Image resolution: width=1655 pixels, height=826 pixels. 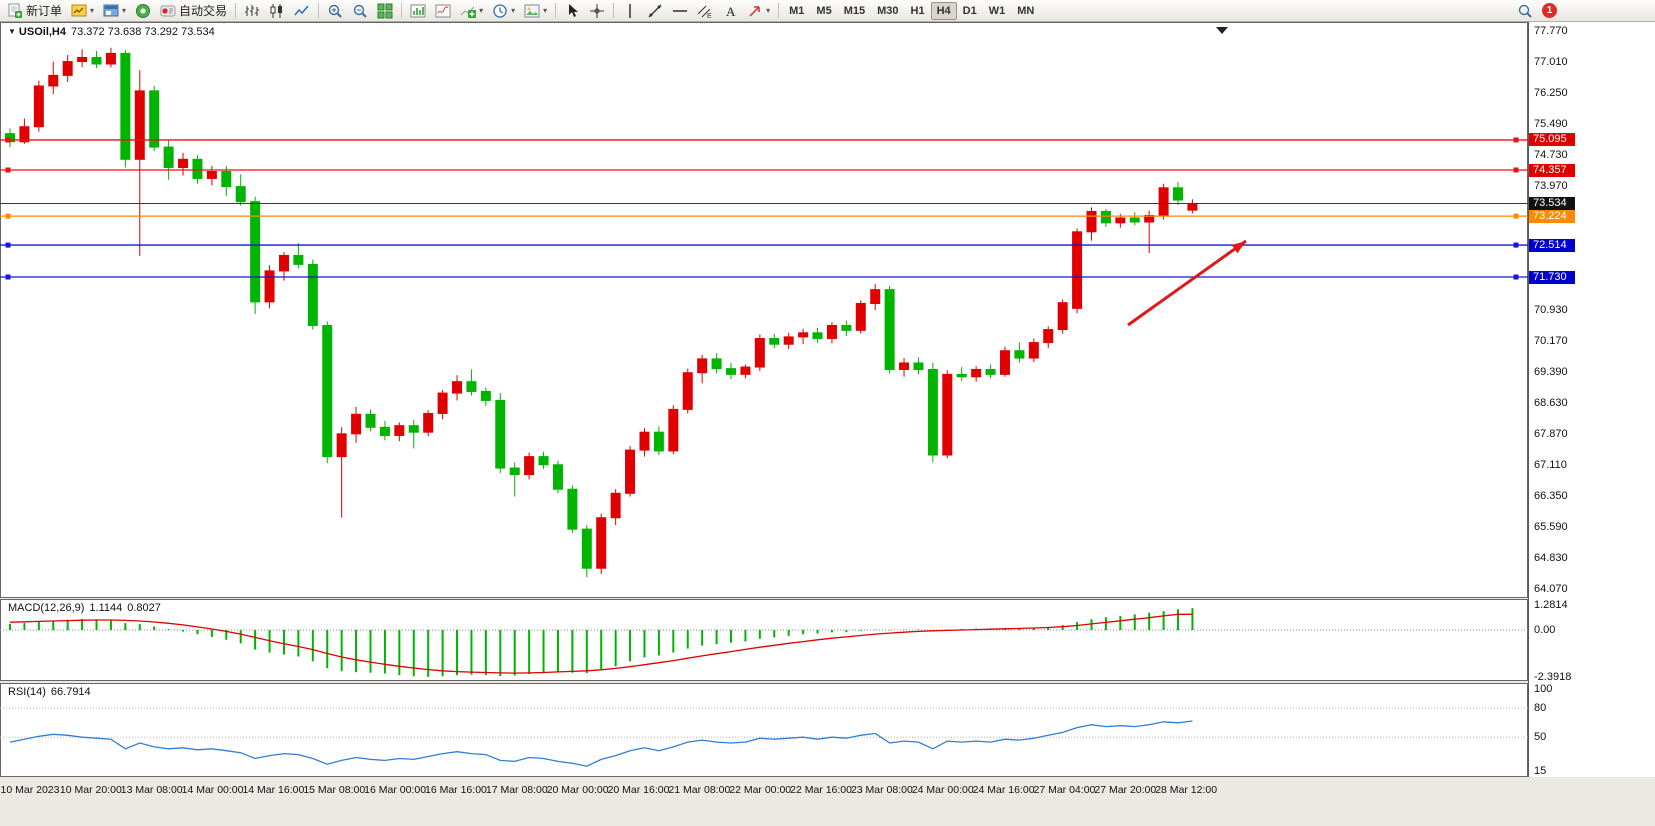 I want to click on time-tick: 10 Mar 20:00, so click(x=90, y=790).